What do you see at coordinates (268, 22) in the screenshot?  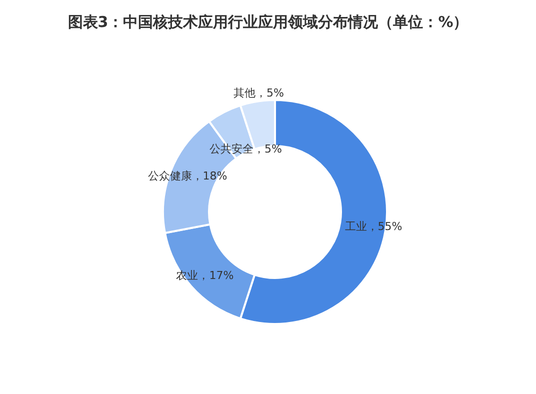 I see `chart-title: 图表3：中国核技术应用行业应用领域分布情况（单位：%）` at bounding box center [268, 22].